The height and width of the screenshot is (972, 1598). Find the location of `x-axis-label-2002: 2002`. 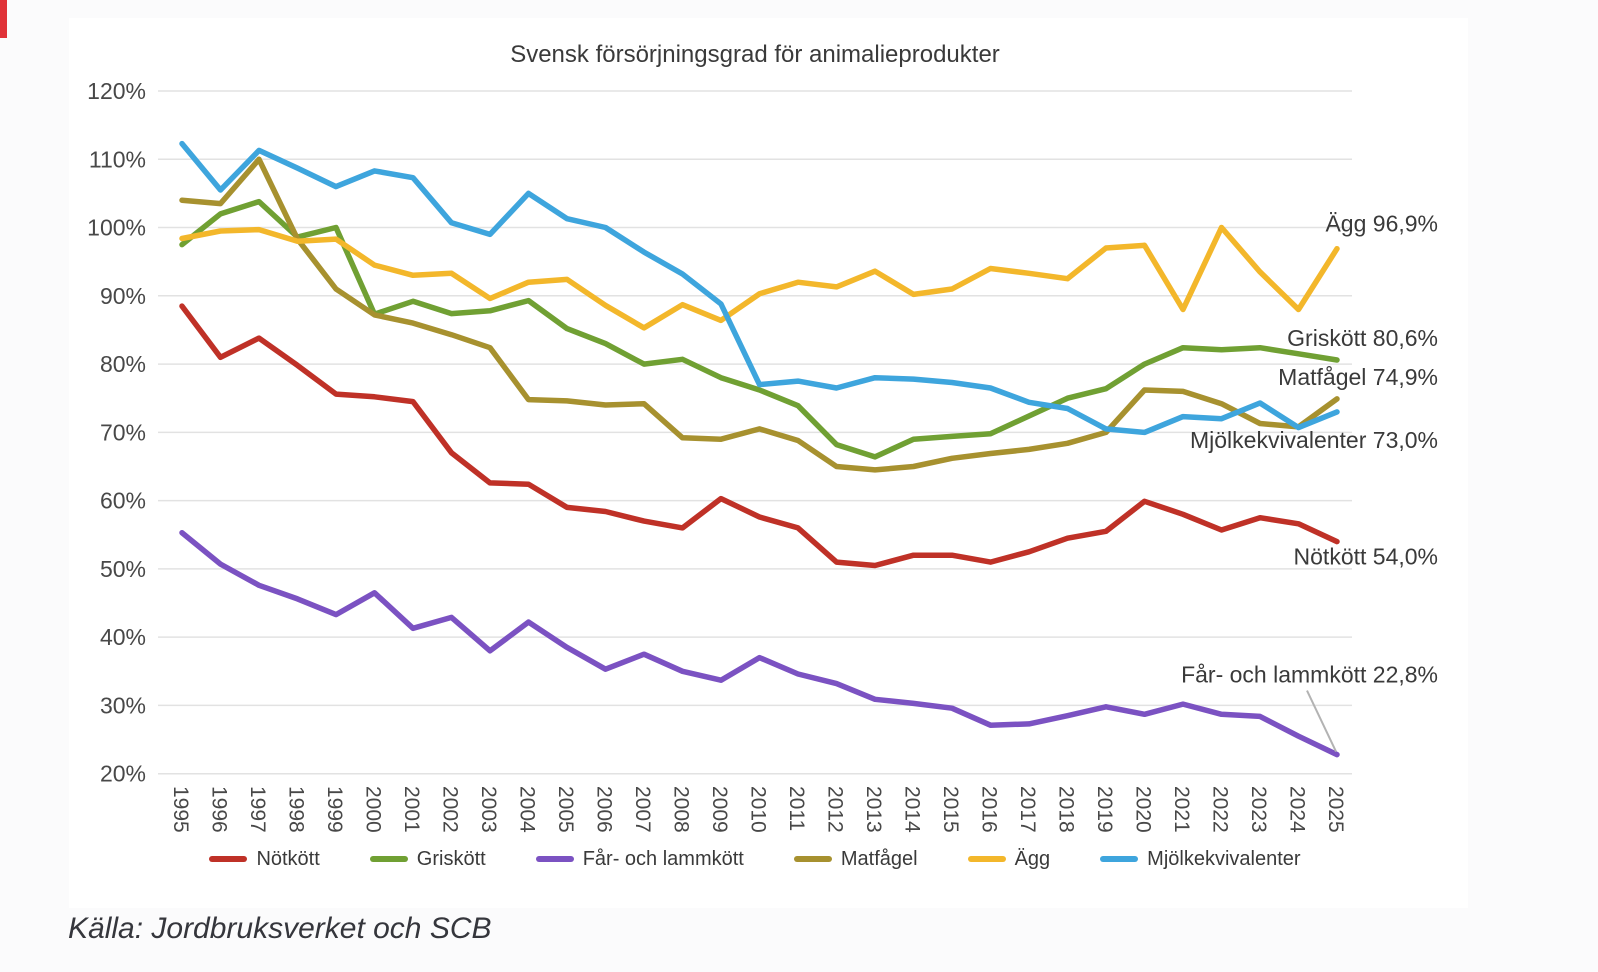

x-axis-label-2002: 2002 is located at coordinates (450, 809).